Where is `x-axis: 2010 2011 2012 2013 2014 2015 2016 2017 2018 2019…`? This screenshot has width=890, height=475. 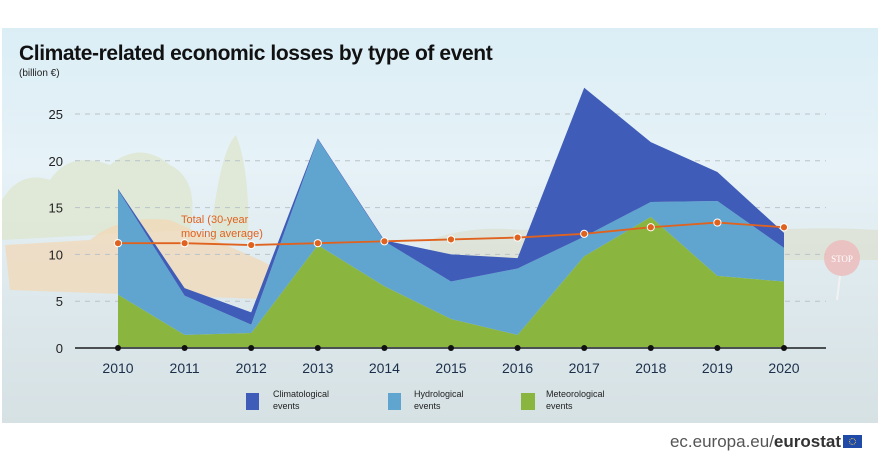
x-axis: 2010 2011 2012 2013 2014 2015 2016 2017 2018 2019… is located at coordinates (450, 360).